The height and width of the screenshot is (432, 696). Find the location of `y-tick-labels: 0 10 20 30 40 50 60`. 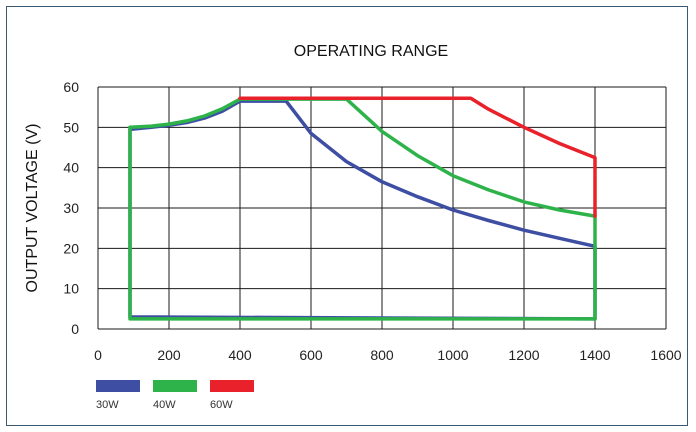

y-tick-labels: 0 10 20 30 40 50 60 is located at coordinates (71, 208).